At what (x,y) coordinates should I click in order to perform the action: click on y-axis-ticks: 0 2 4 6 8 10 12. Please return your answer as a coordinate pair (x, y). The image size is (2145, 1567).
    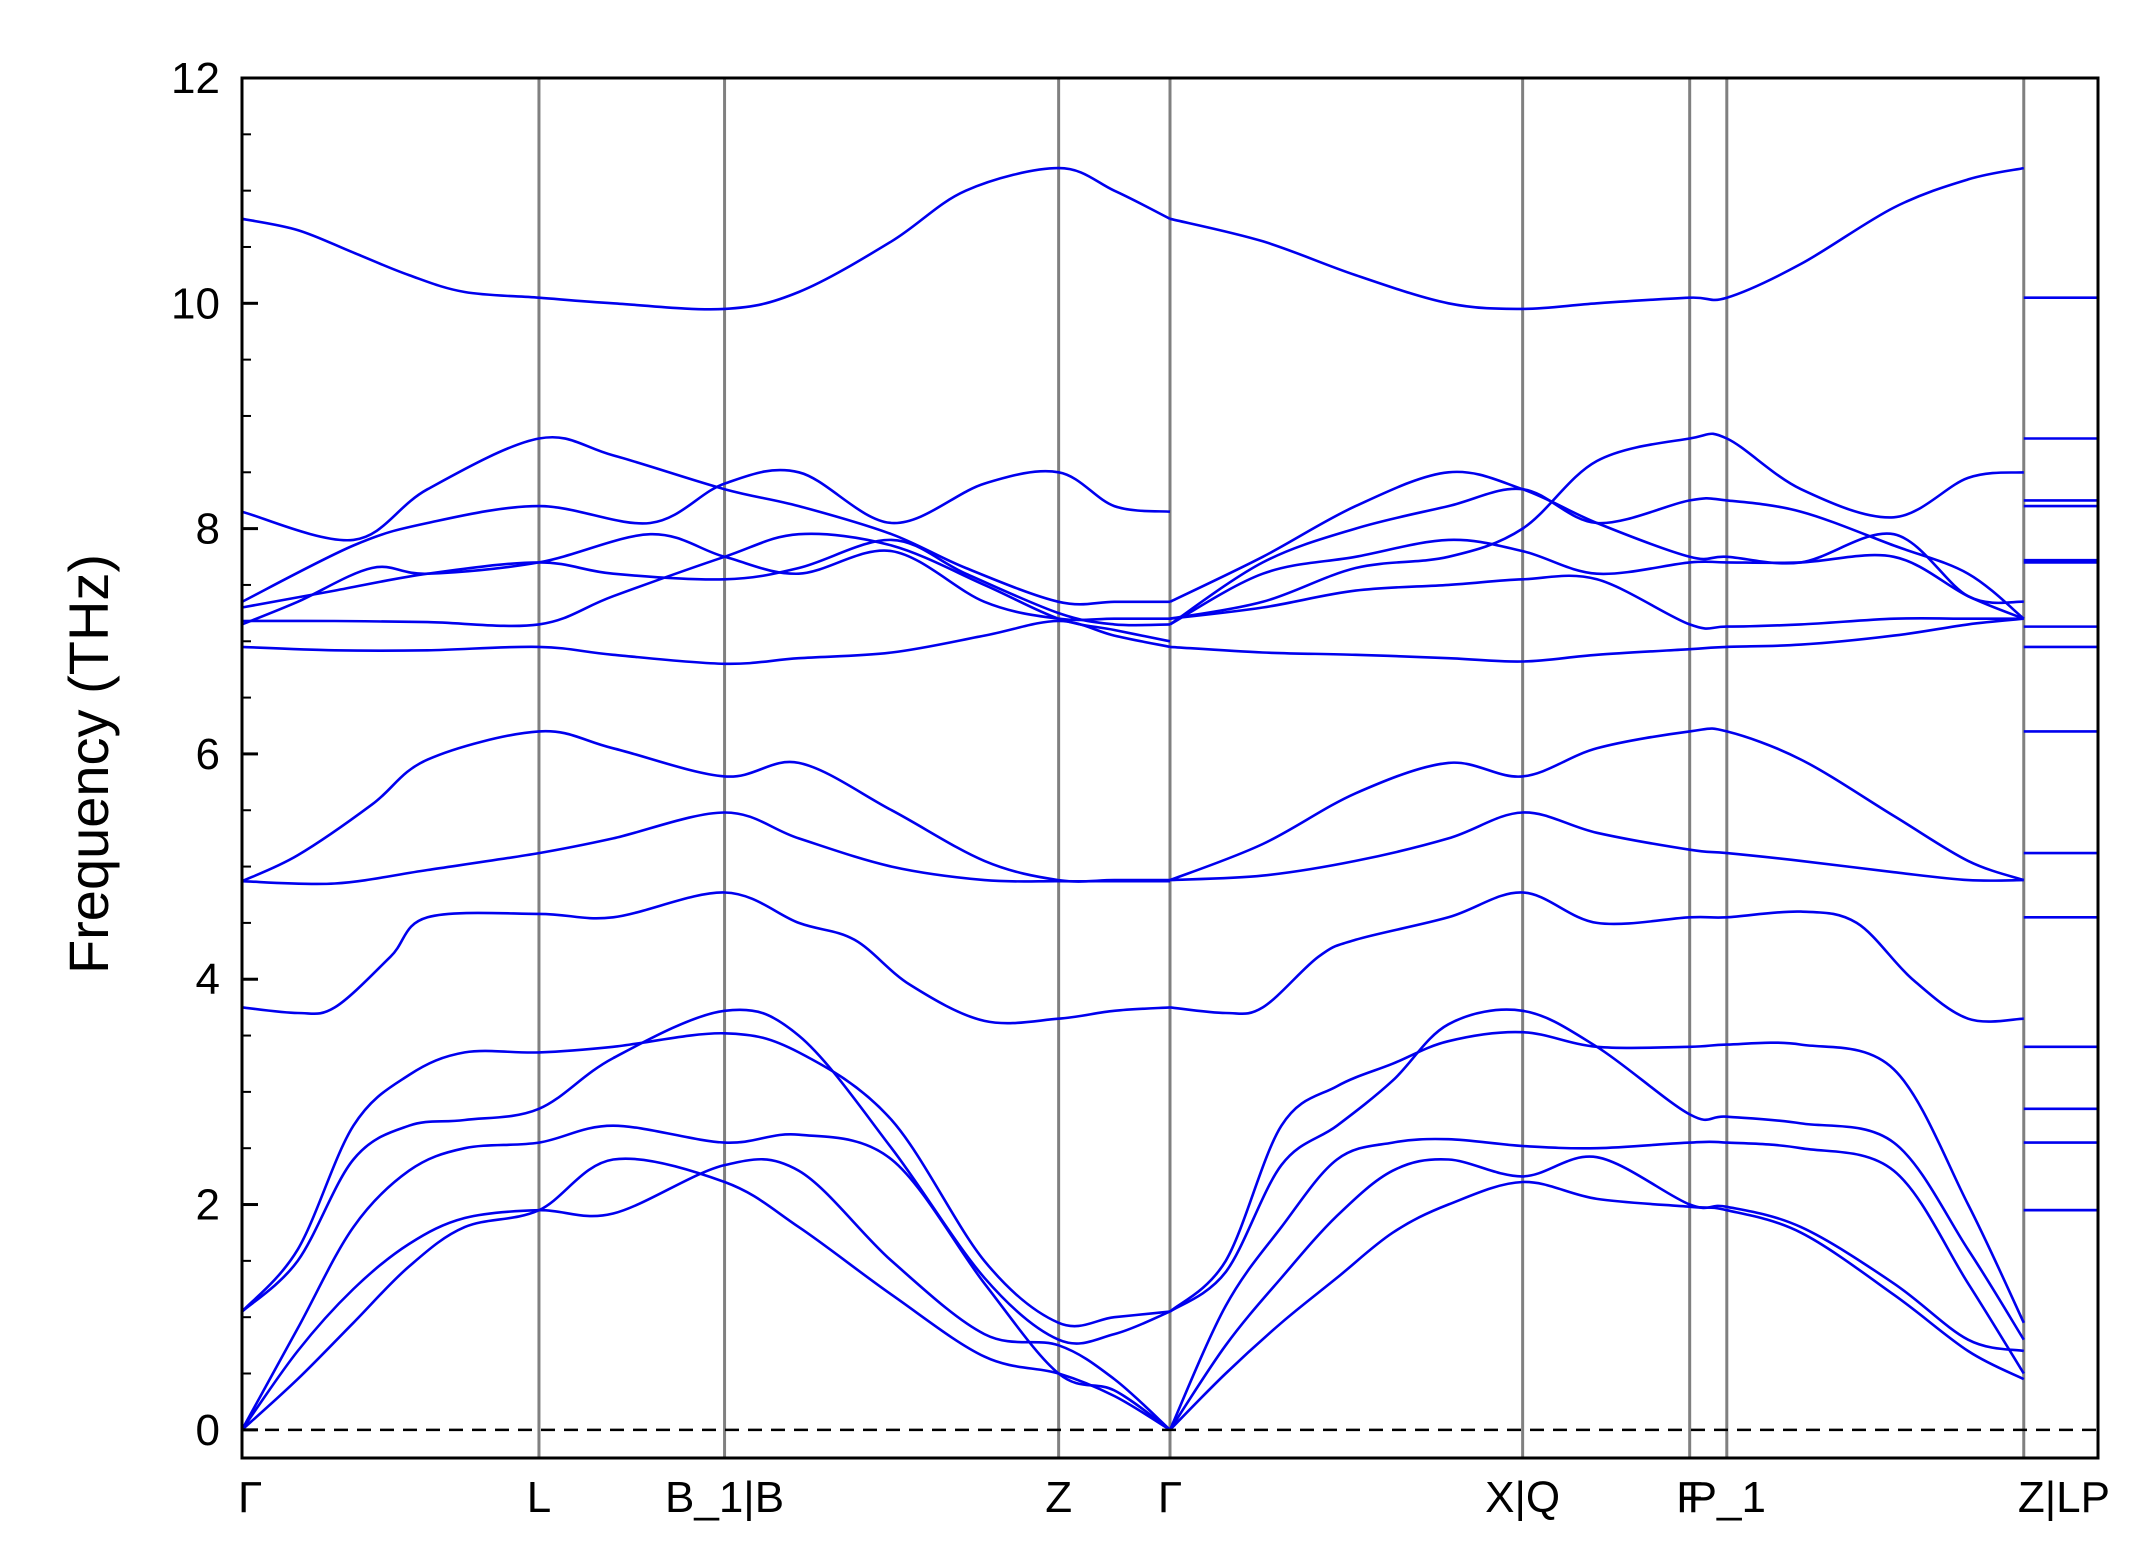
    Looking at the image, I should click on (214, 754).